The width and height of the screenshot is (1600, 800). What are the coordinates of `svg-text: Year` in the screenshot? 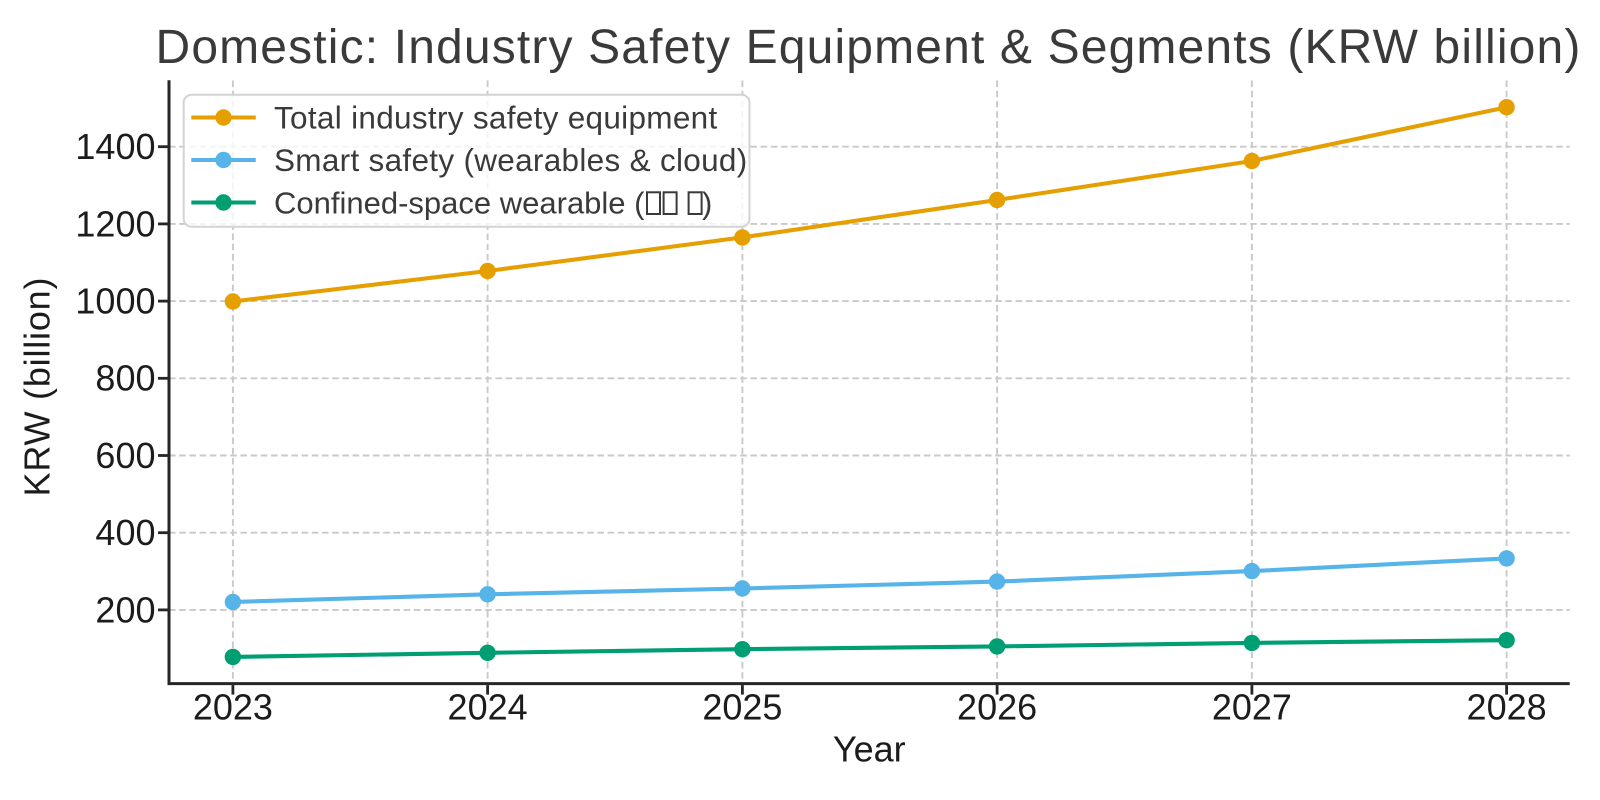 It's located at (869, 748).